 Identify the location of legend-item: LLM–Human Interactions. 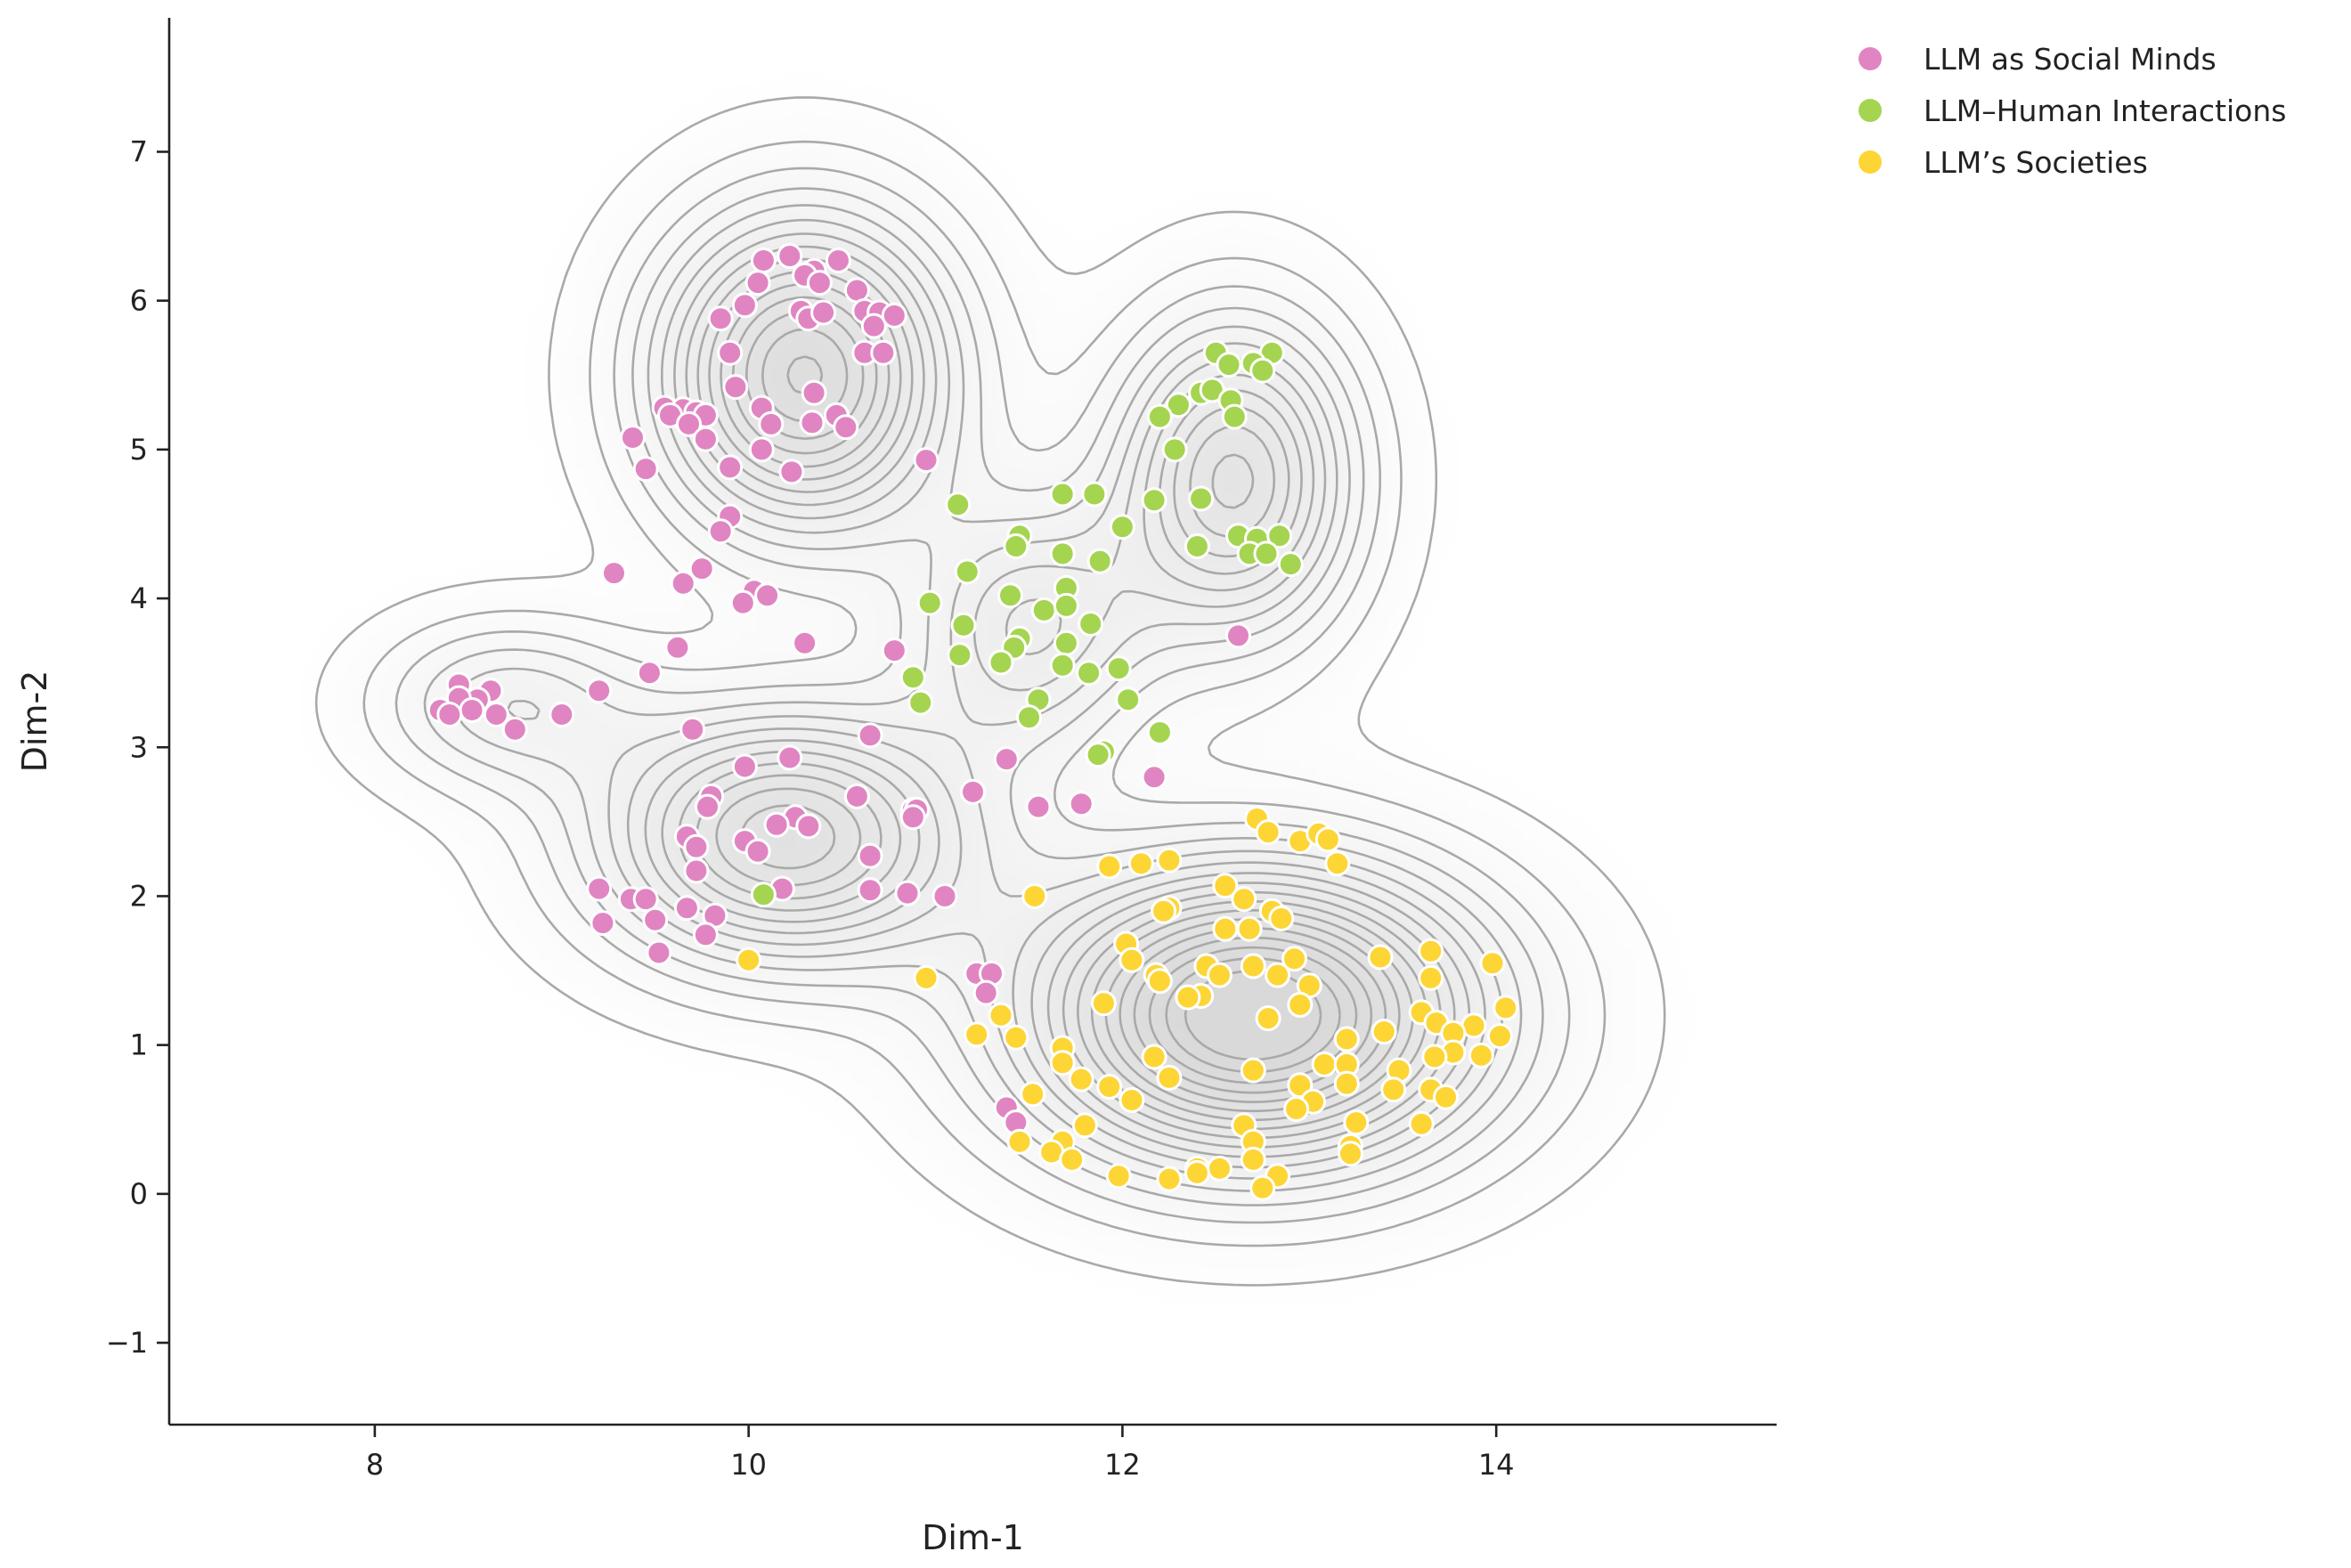
(2072, 110).